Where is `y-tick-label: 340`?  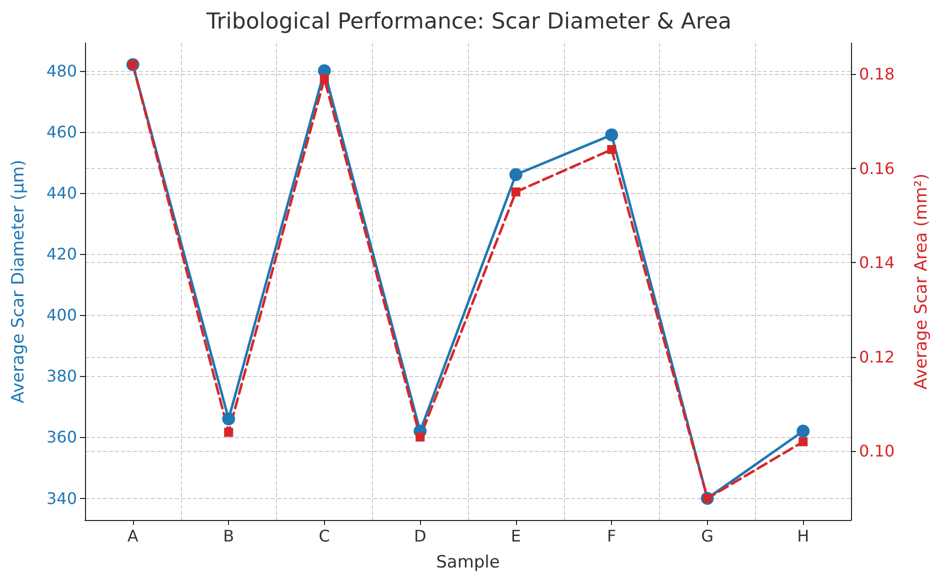 y-tick-label: 340 is located at coordinates (61, 498).